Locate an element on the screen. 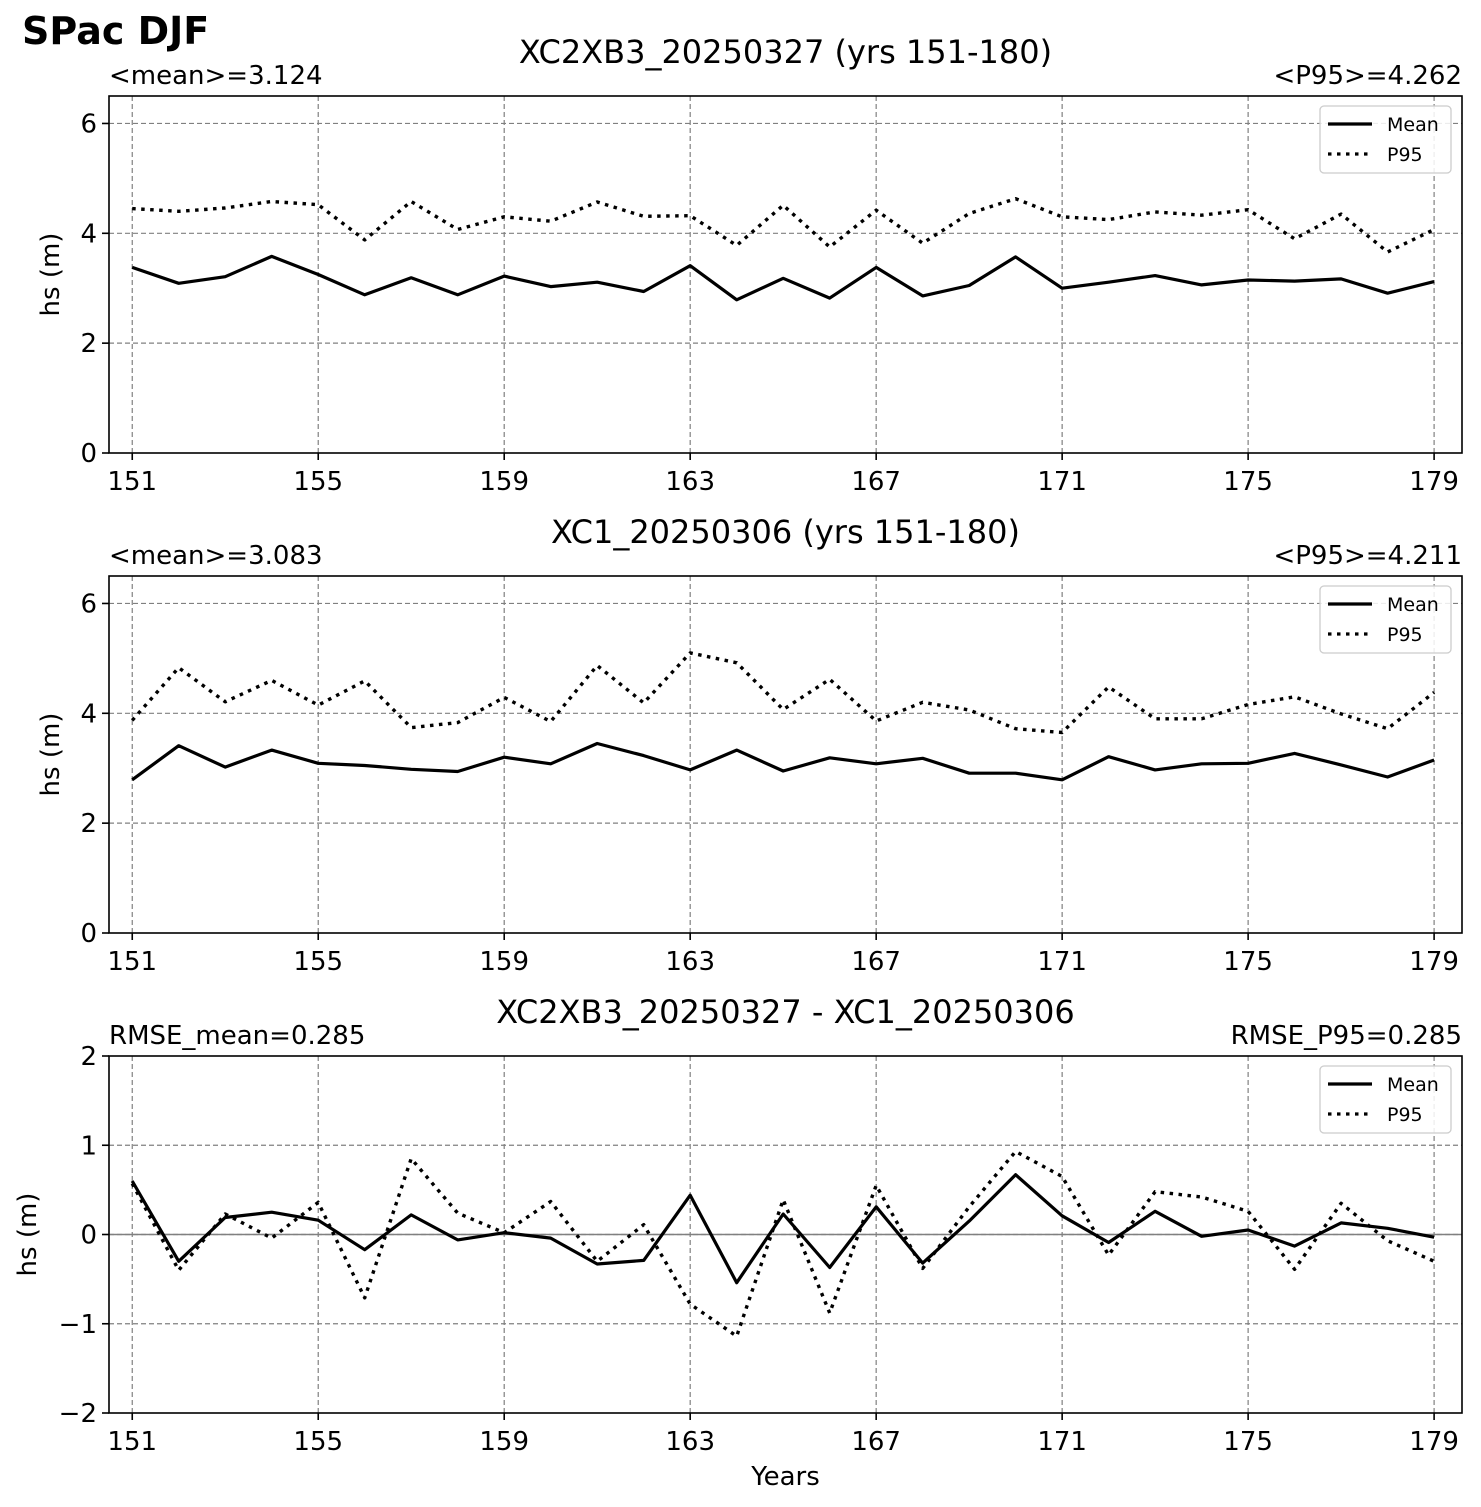  stat-left: <mean>=3.083 is located at coordinates (216, 556).